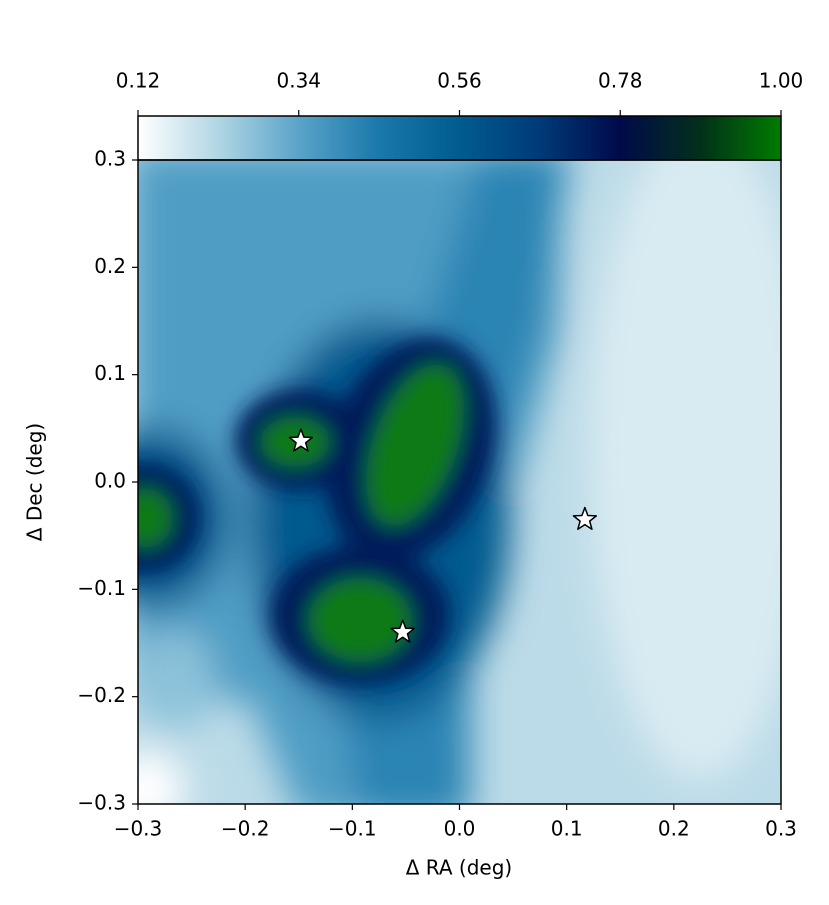 Image resolution: width=829 pixels, height=905 pixels. I want to click on colorbar-tick-label: 0.34, so click(298, 81).